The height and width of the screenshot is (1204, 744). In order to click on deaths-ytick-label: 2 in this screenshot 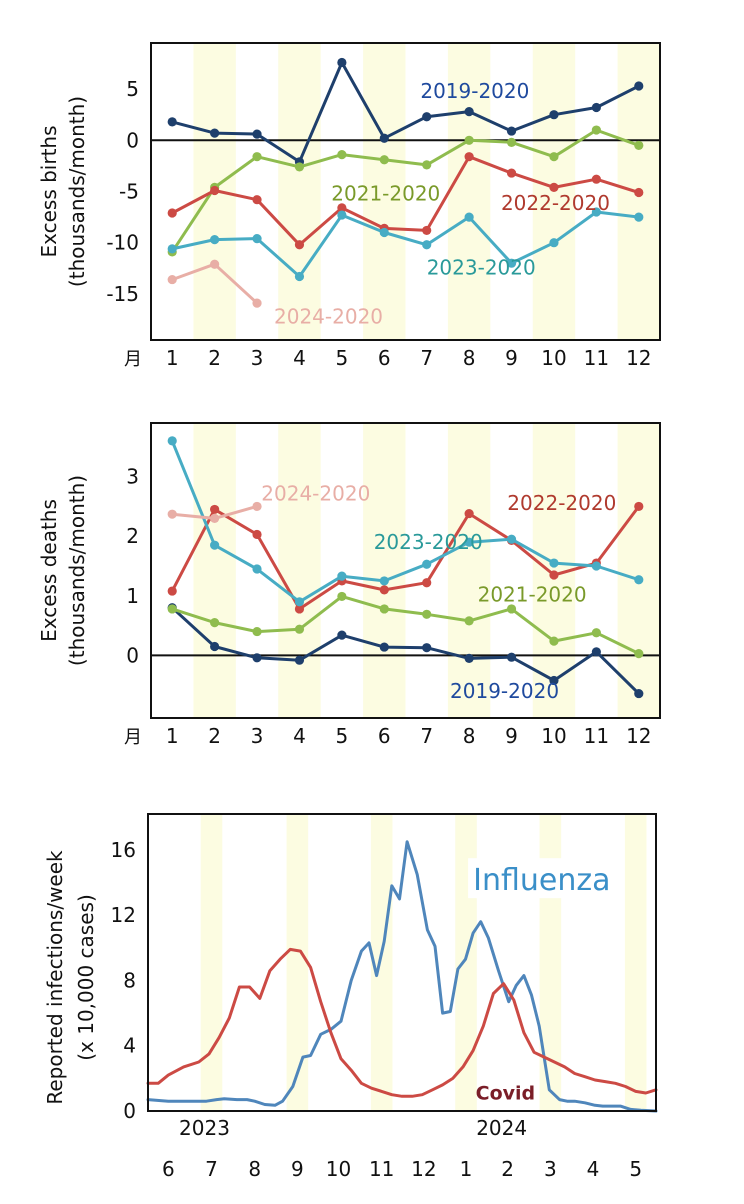, I will do `click(132, 536)`.